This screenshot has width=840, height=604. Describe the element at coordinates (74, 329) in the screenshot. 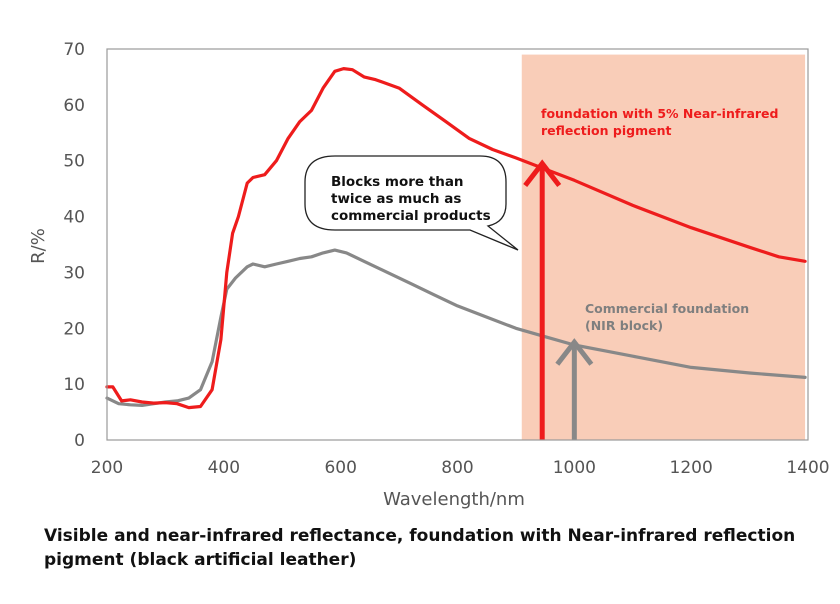

I see `y-tick-label: 20` at that location.